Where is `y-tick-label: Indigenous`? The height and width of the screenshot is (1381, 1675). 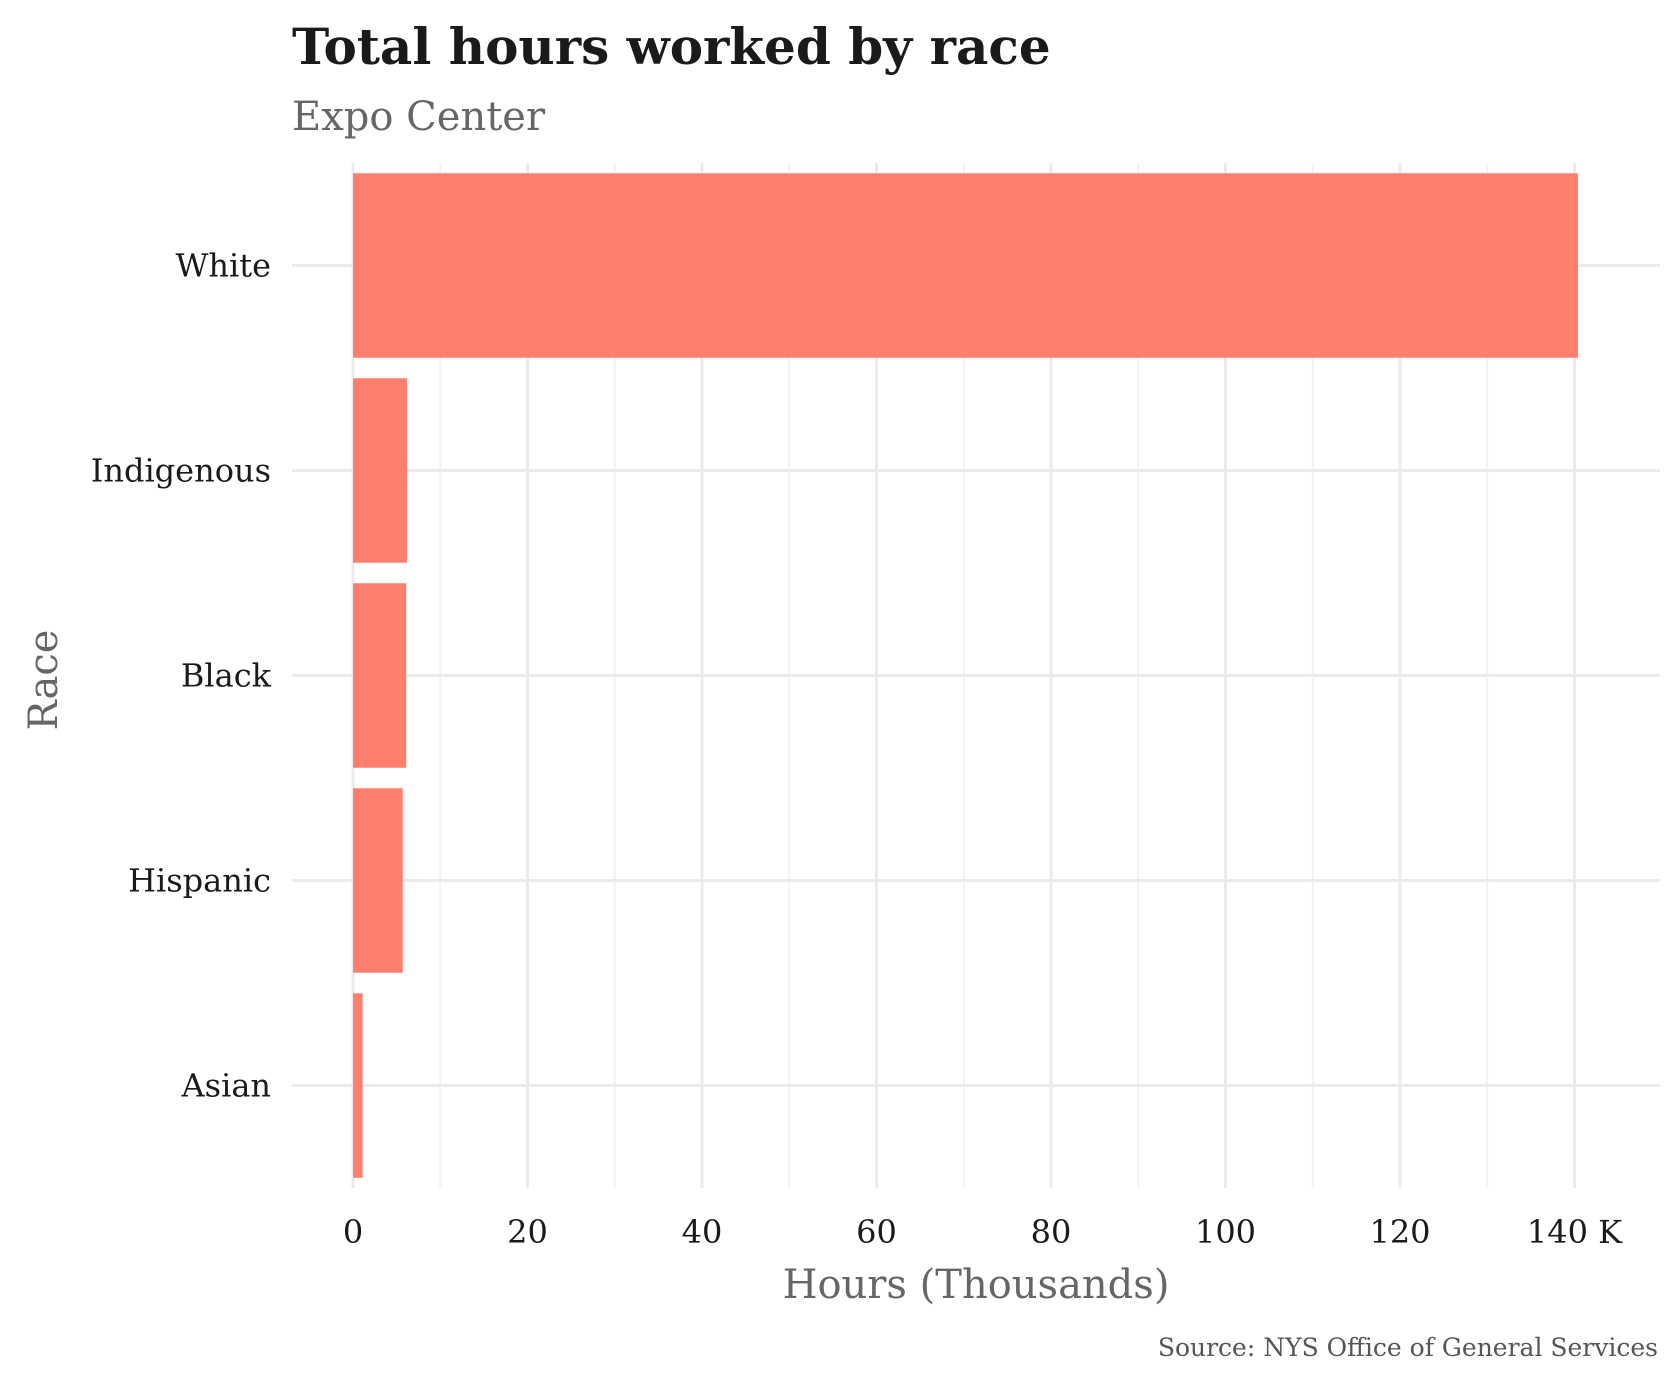
y-tick-label: Indigenous is located at coordinates (181, 471).